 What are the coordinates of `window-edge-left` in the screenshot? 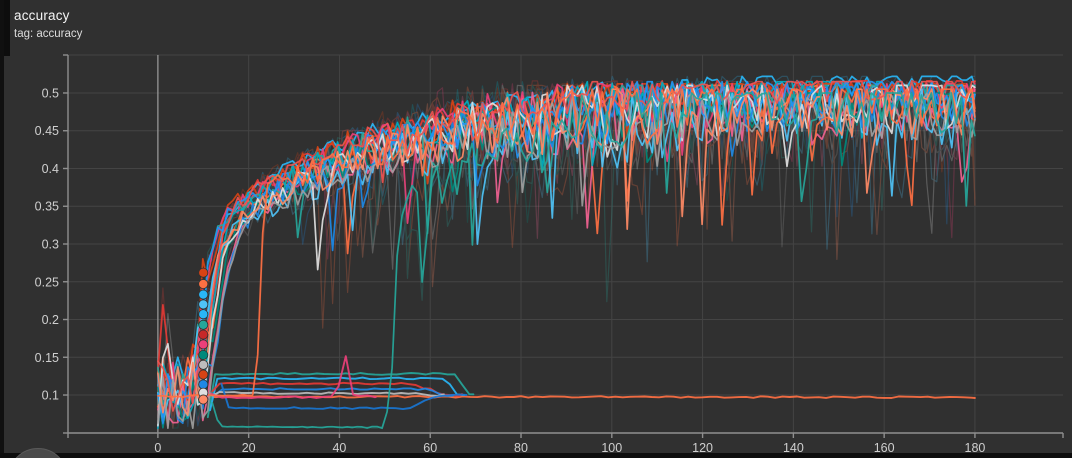 It's located at (2, 229).